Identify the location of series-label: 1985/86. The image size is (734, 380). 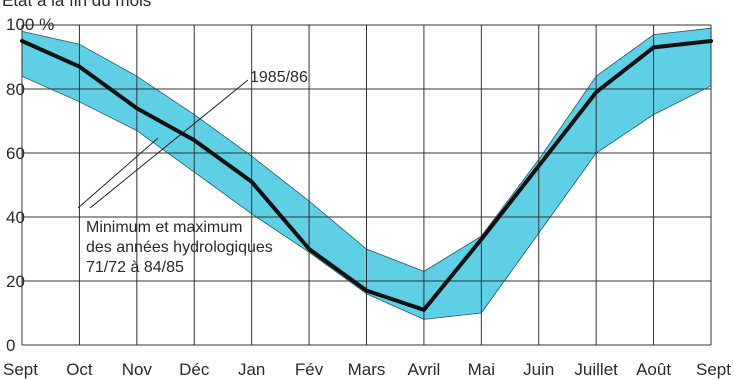
(279, 77).